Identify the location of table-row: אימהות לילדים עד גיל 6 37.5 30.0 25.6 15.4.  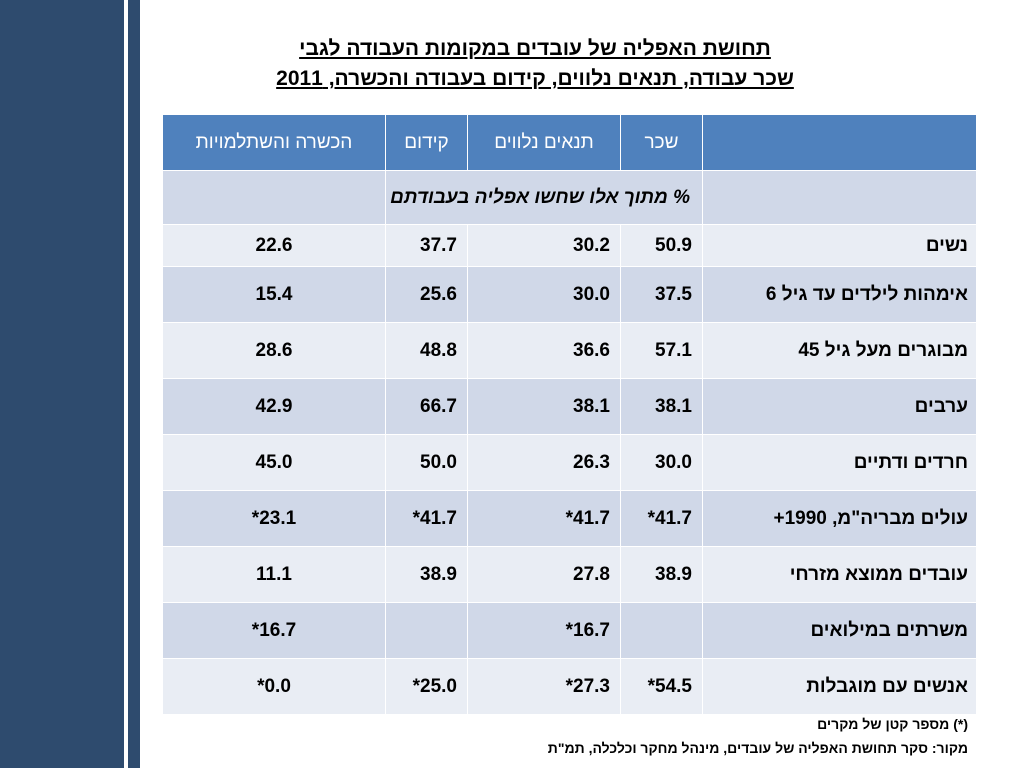
(569, 294).